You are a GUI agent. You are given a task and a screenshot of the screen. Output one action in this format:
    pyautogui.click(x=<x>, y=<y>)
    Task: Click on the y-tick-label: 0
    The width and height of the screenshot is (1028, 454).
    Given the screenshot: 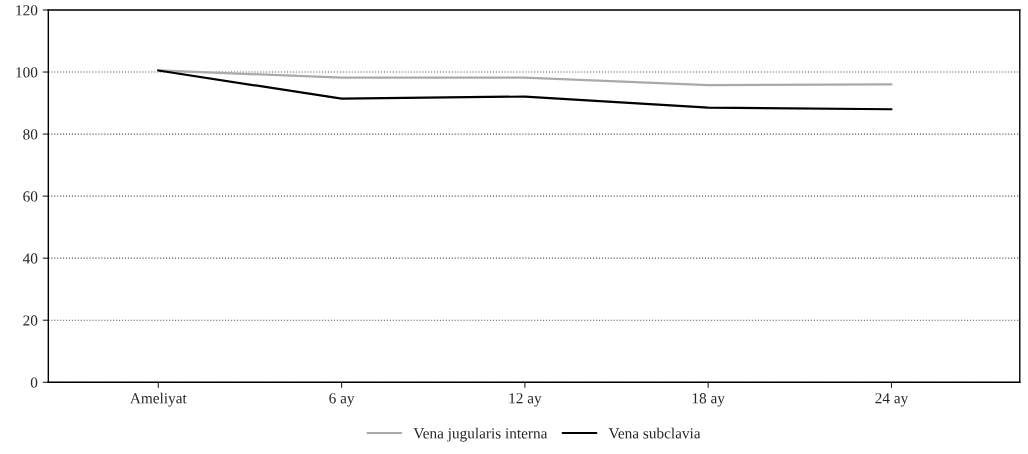 What is the action you would take?
    pyautogui.click(x=34, y=382)
    